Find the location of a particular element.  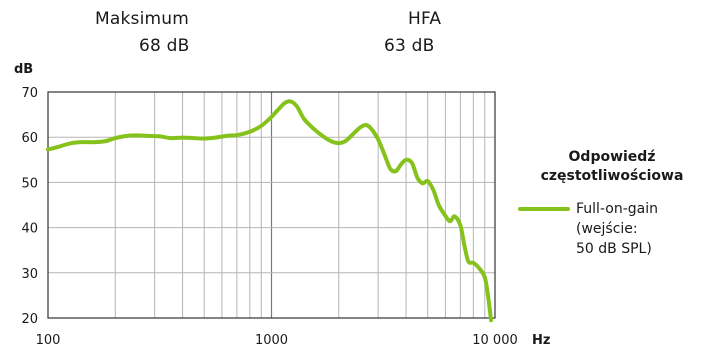

y-tick-label: 20 is located at coordinates (29, 319).